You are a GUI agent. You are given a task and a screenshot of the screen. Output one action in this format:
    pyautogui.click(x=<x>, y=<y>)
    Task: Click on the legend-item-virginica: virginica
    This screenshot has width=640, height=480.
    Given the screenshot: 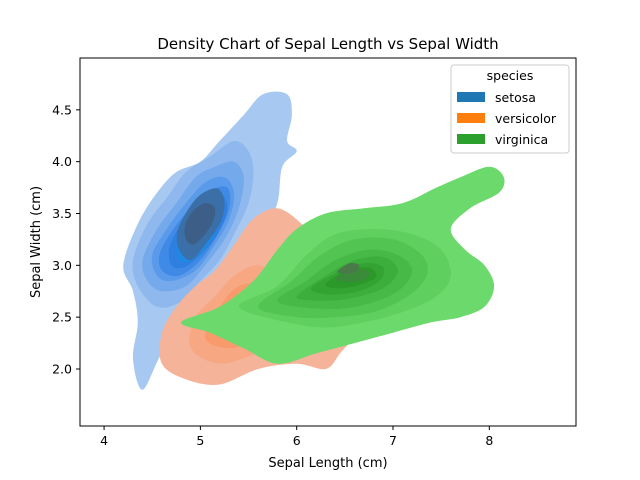 What is the action you would take?
    pyautogui.click(x=502, y=139)
    